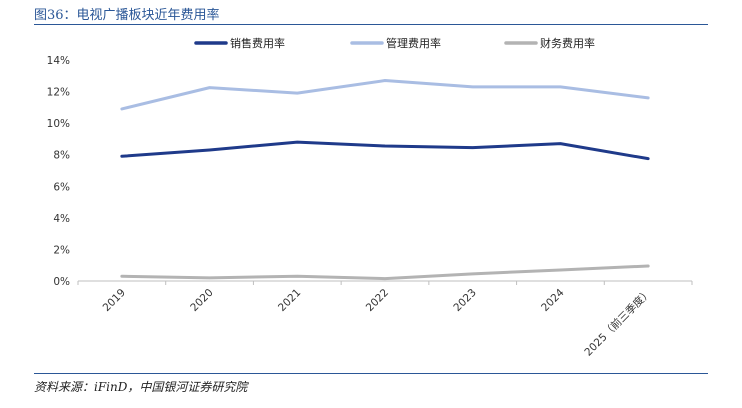  What do you see at coordinates (289, 300) in the screenshot?
I see `x-tick-label: 2021` at bounding box center [289, 300].